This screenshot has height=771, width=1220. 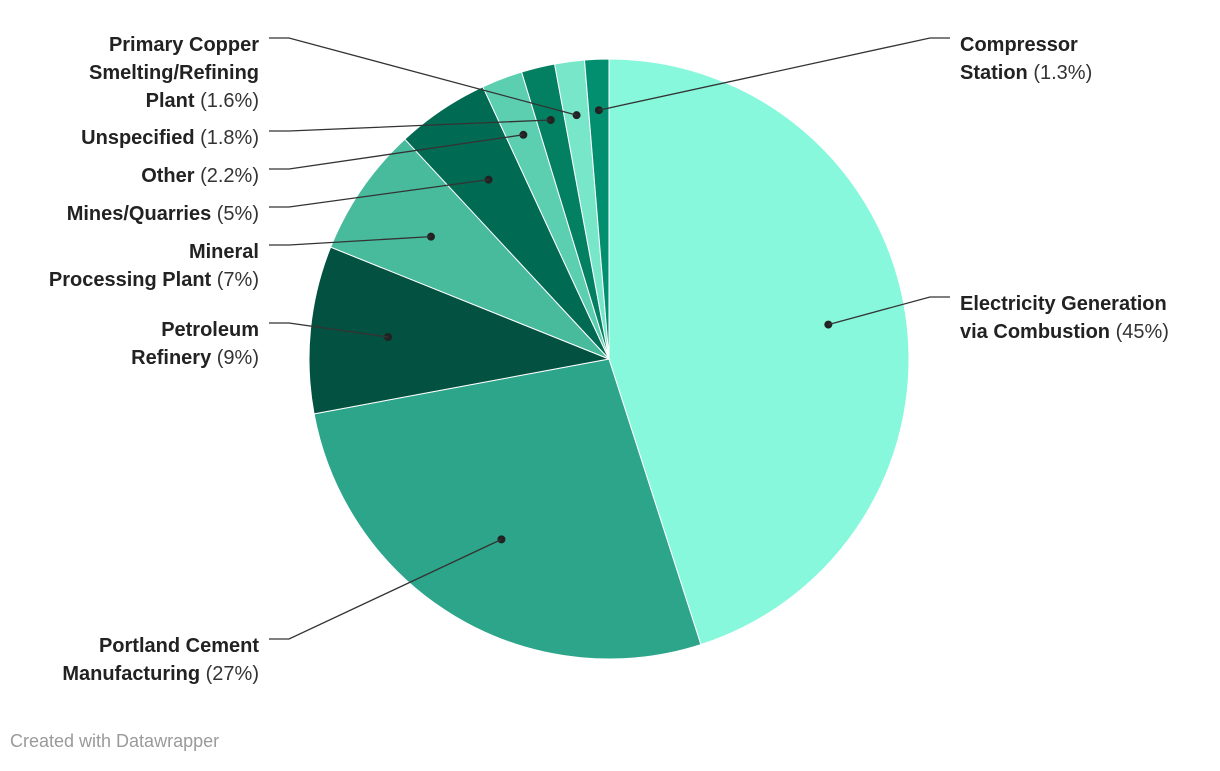 What do you see at coordinates (170, 138) in the screenshot?
I see `slice-label: Unspecified (1.8%)` at bounding box center [170, 138].